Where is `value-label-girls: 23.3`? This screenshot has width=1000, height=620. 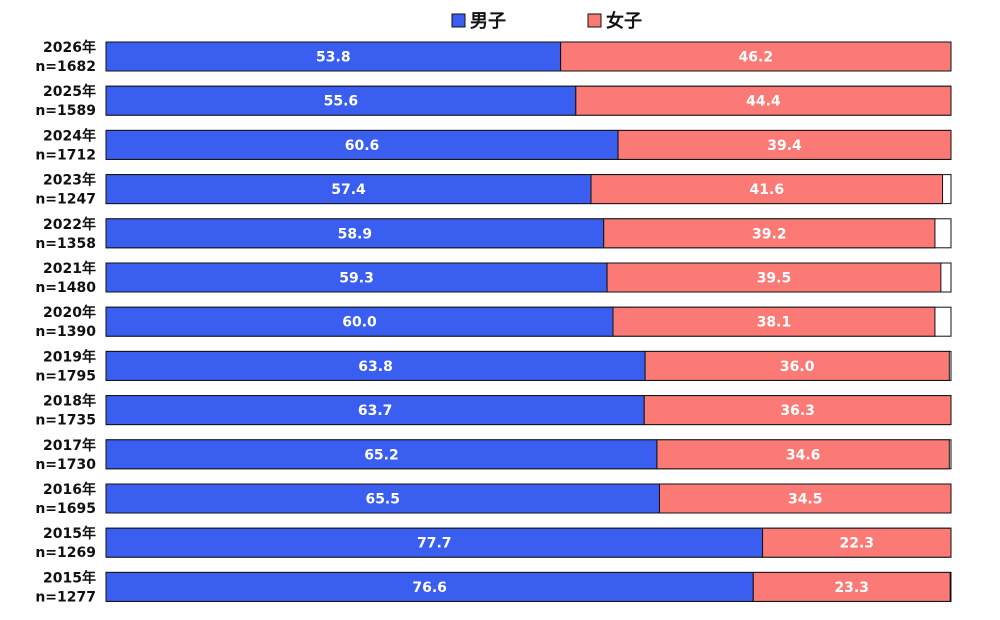 value-label-girls: 23.3 is located at coordinates (851, 588).